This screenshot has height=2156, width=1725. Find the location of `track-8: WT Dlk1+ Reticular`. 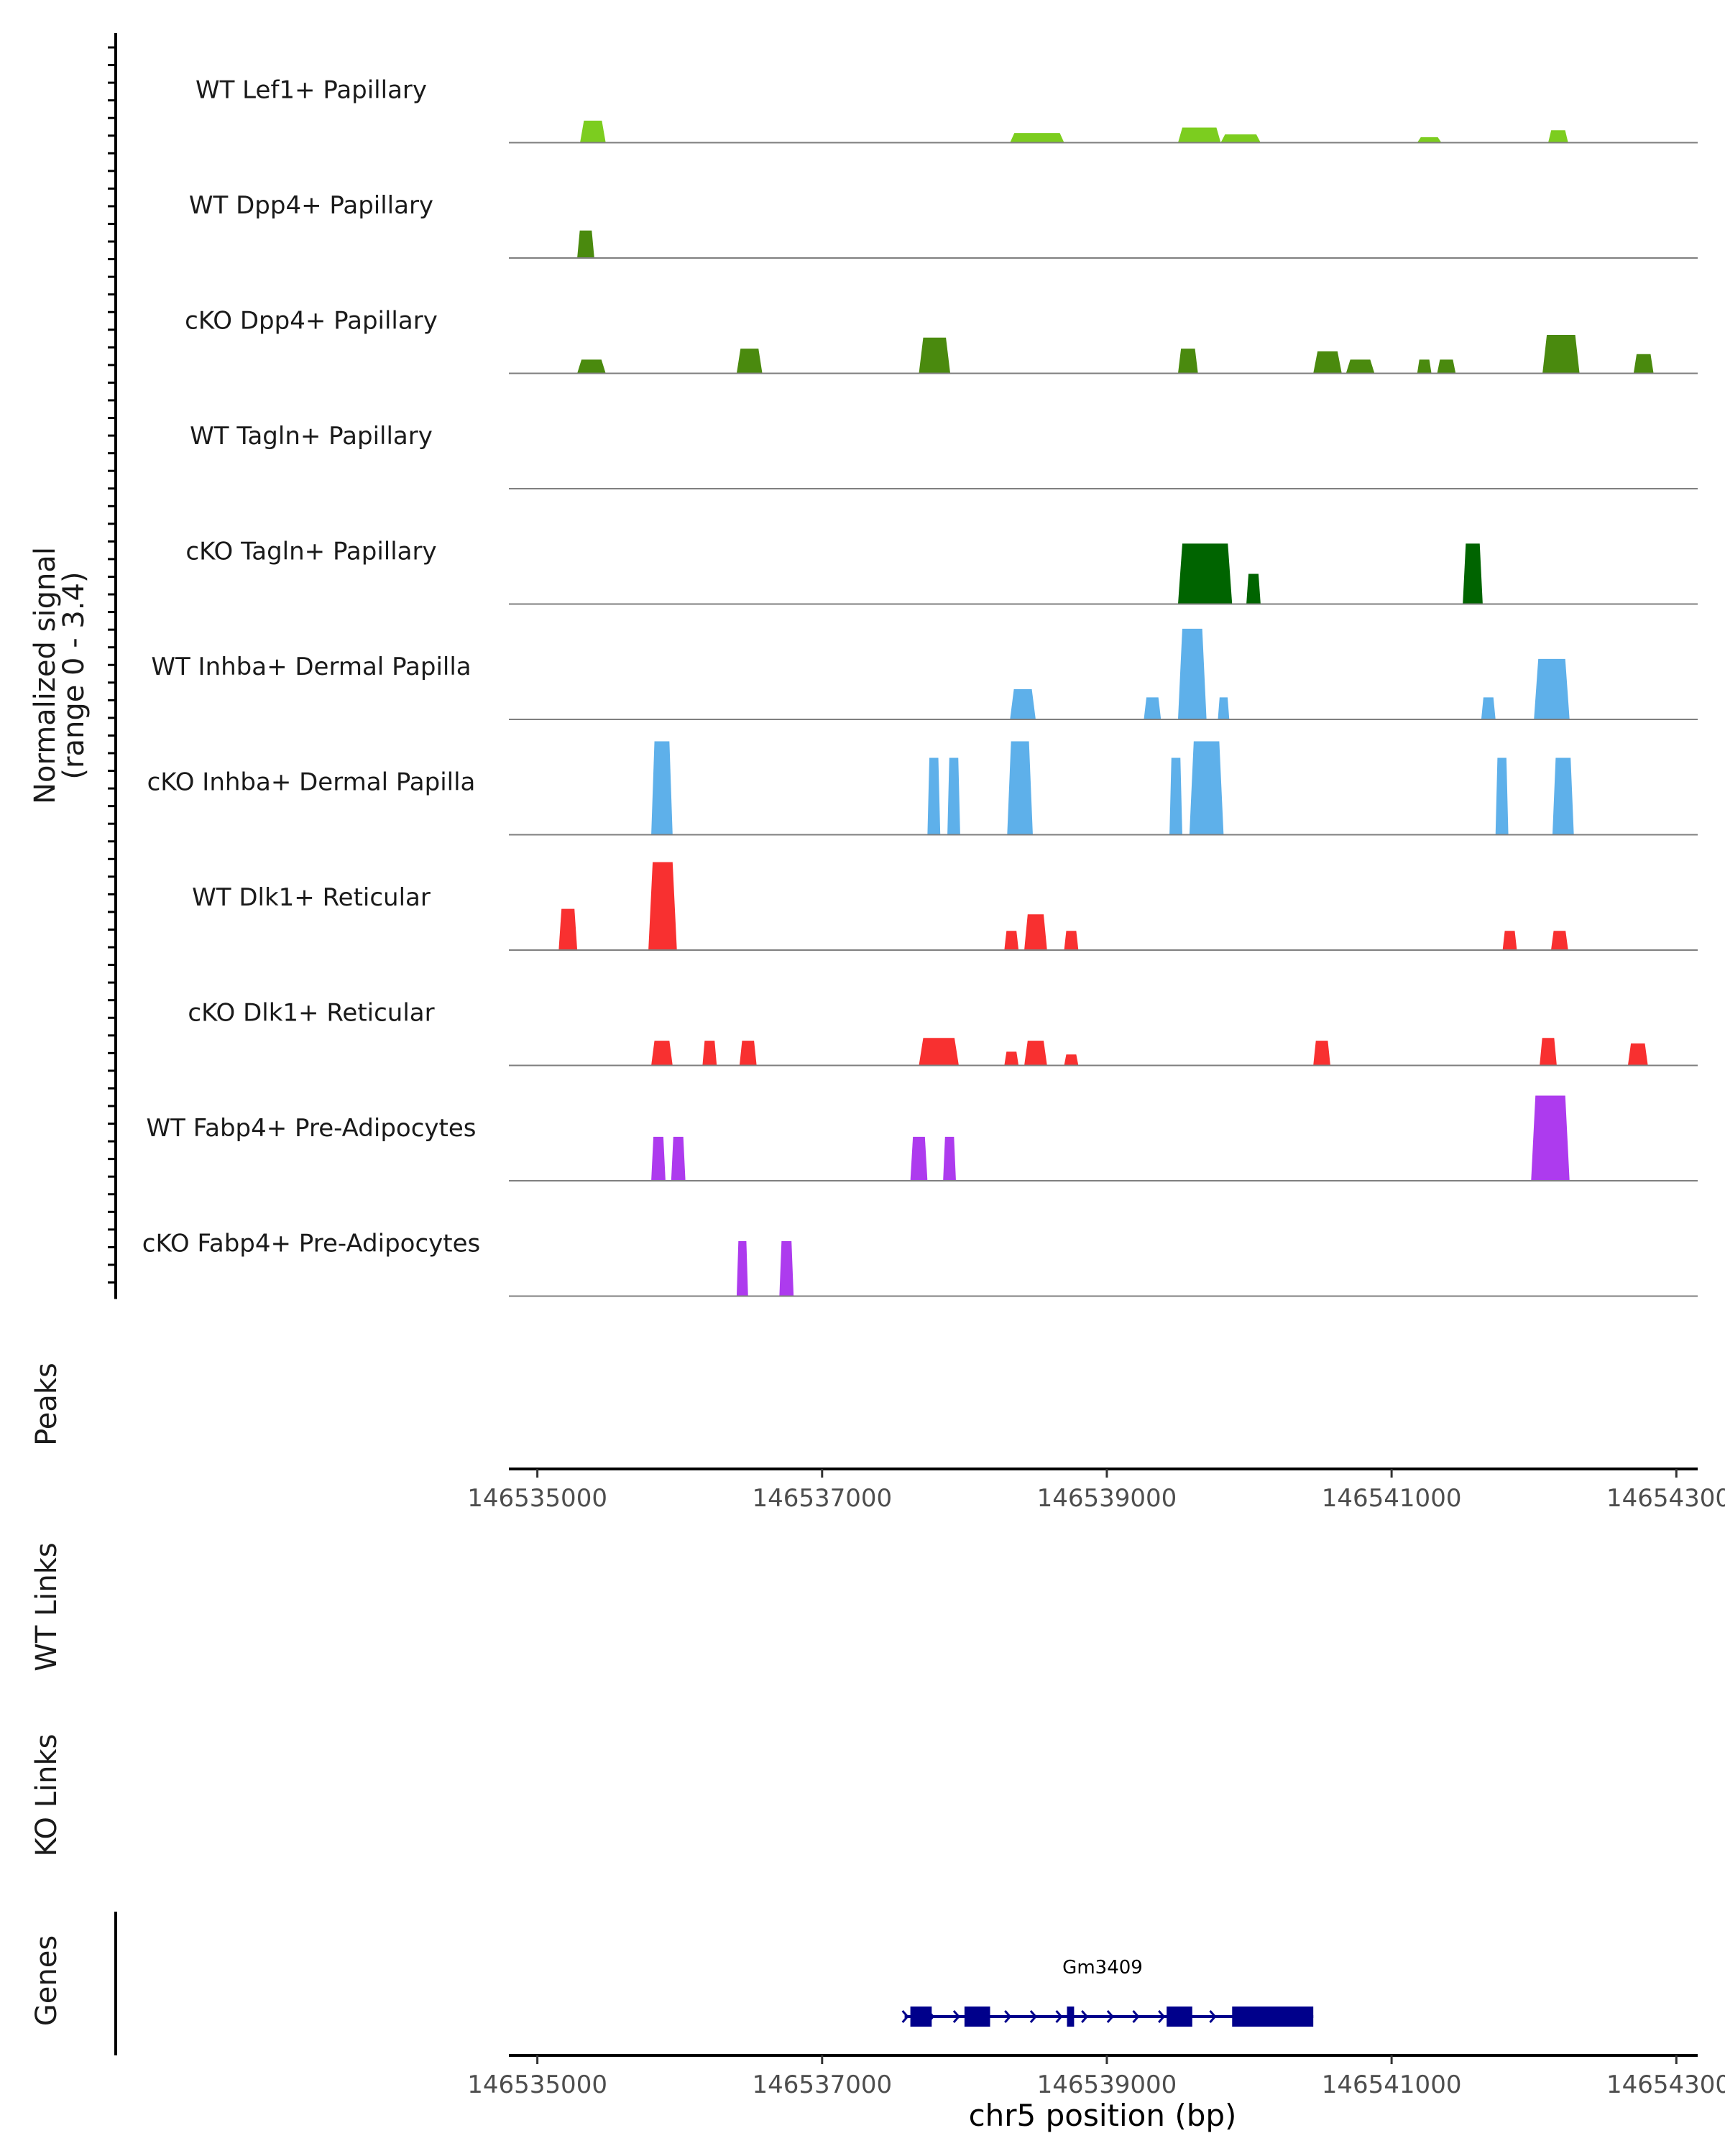

track-8: WT Dlk1+ Reticular is located at coordinates (945, 907).